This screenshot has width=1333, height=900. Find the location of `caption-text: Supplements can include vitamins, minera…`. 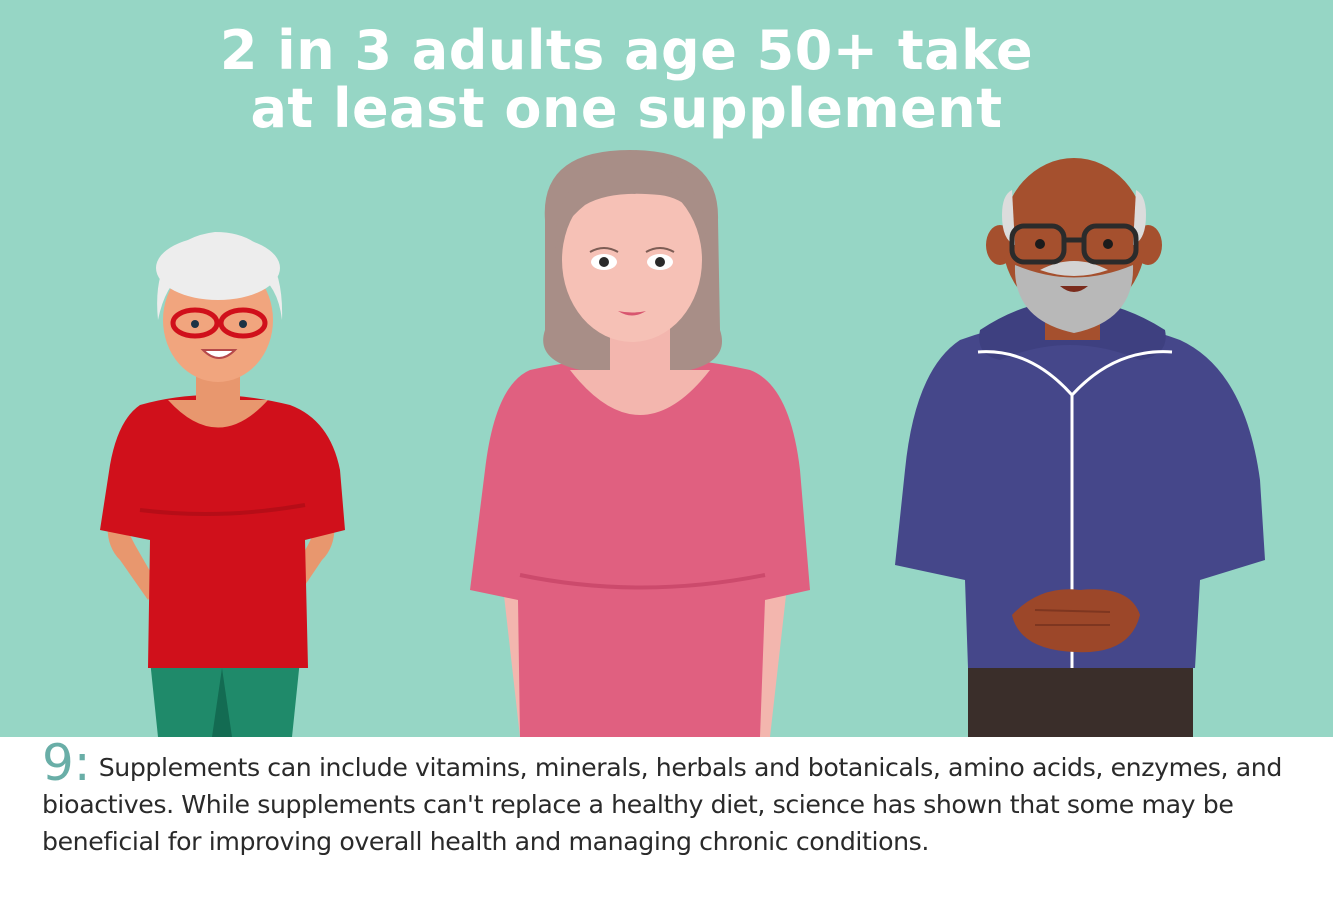

caption-text: Supplements can include vitamins, minera… is located at coordinates (662, 804).